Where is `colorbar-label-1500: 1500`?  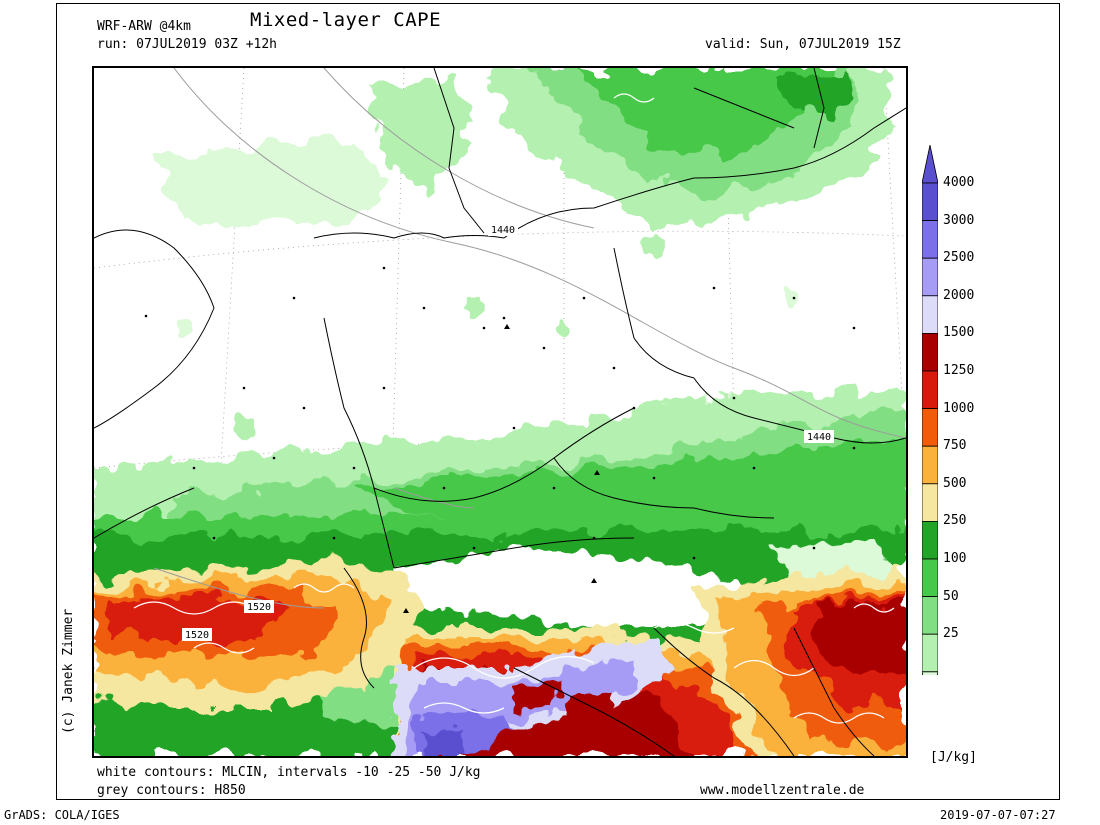 colorbar-label-1500: 1500 is located at coordinates (959, 333).